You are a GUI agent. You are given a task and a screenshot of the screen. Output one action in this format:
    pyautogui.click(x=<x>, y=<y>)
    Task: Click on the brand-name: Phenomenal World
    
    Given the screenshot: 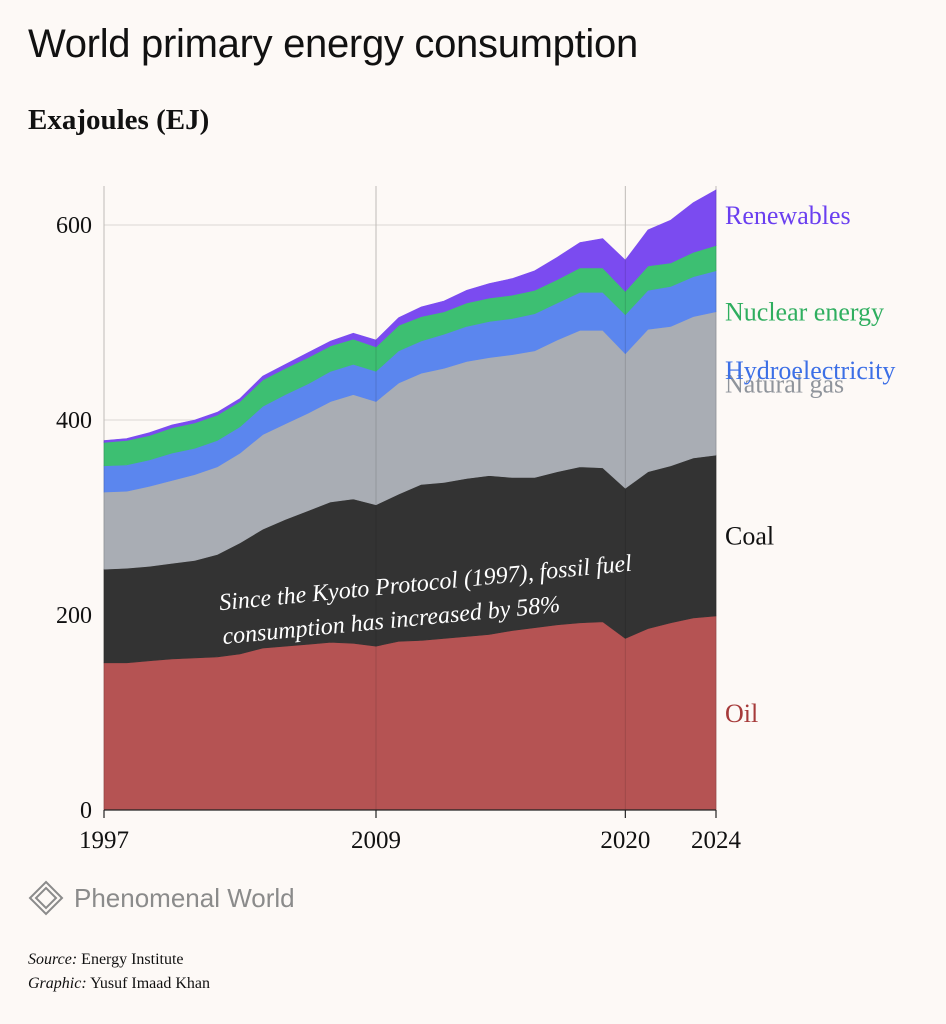 What is the action you would take?
    pyautogui.click(x=184, y=897)
    